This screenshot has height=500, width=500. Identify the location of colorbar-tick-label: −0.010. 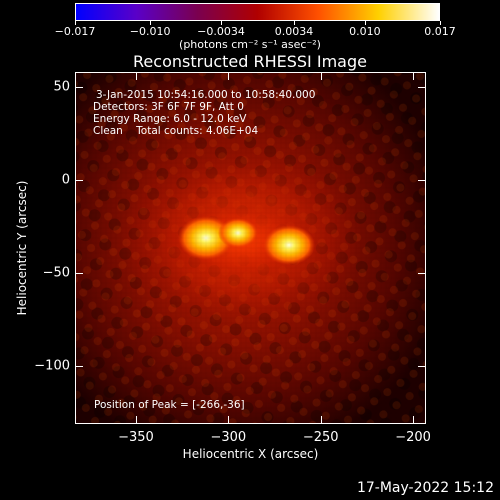
(150, 31).